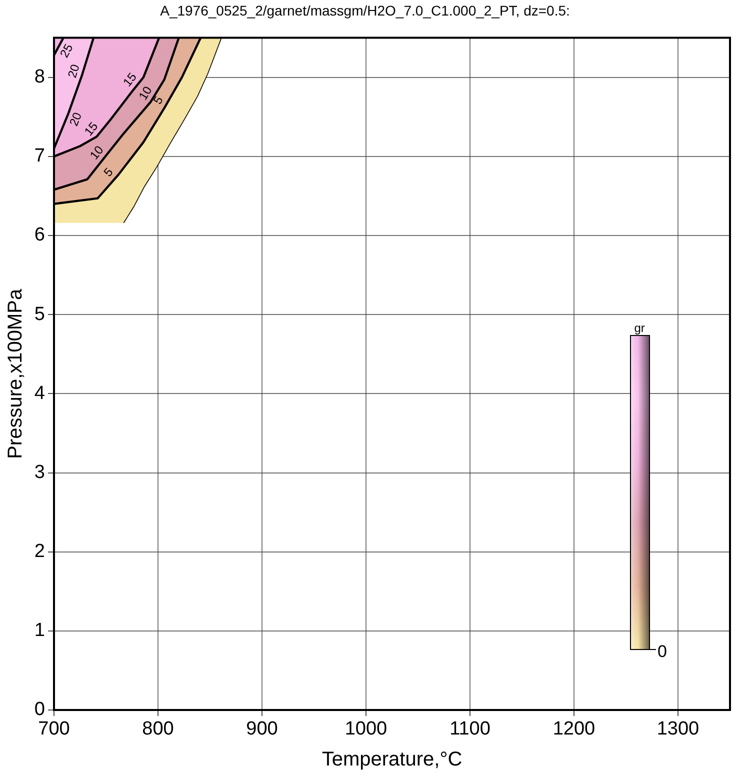 The height and width of the screenshot is (776, 734). Describe the element at coordinates (663, 651) in the screenshot. I see `annotation: 0` at that location.